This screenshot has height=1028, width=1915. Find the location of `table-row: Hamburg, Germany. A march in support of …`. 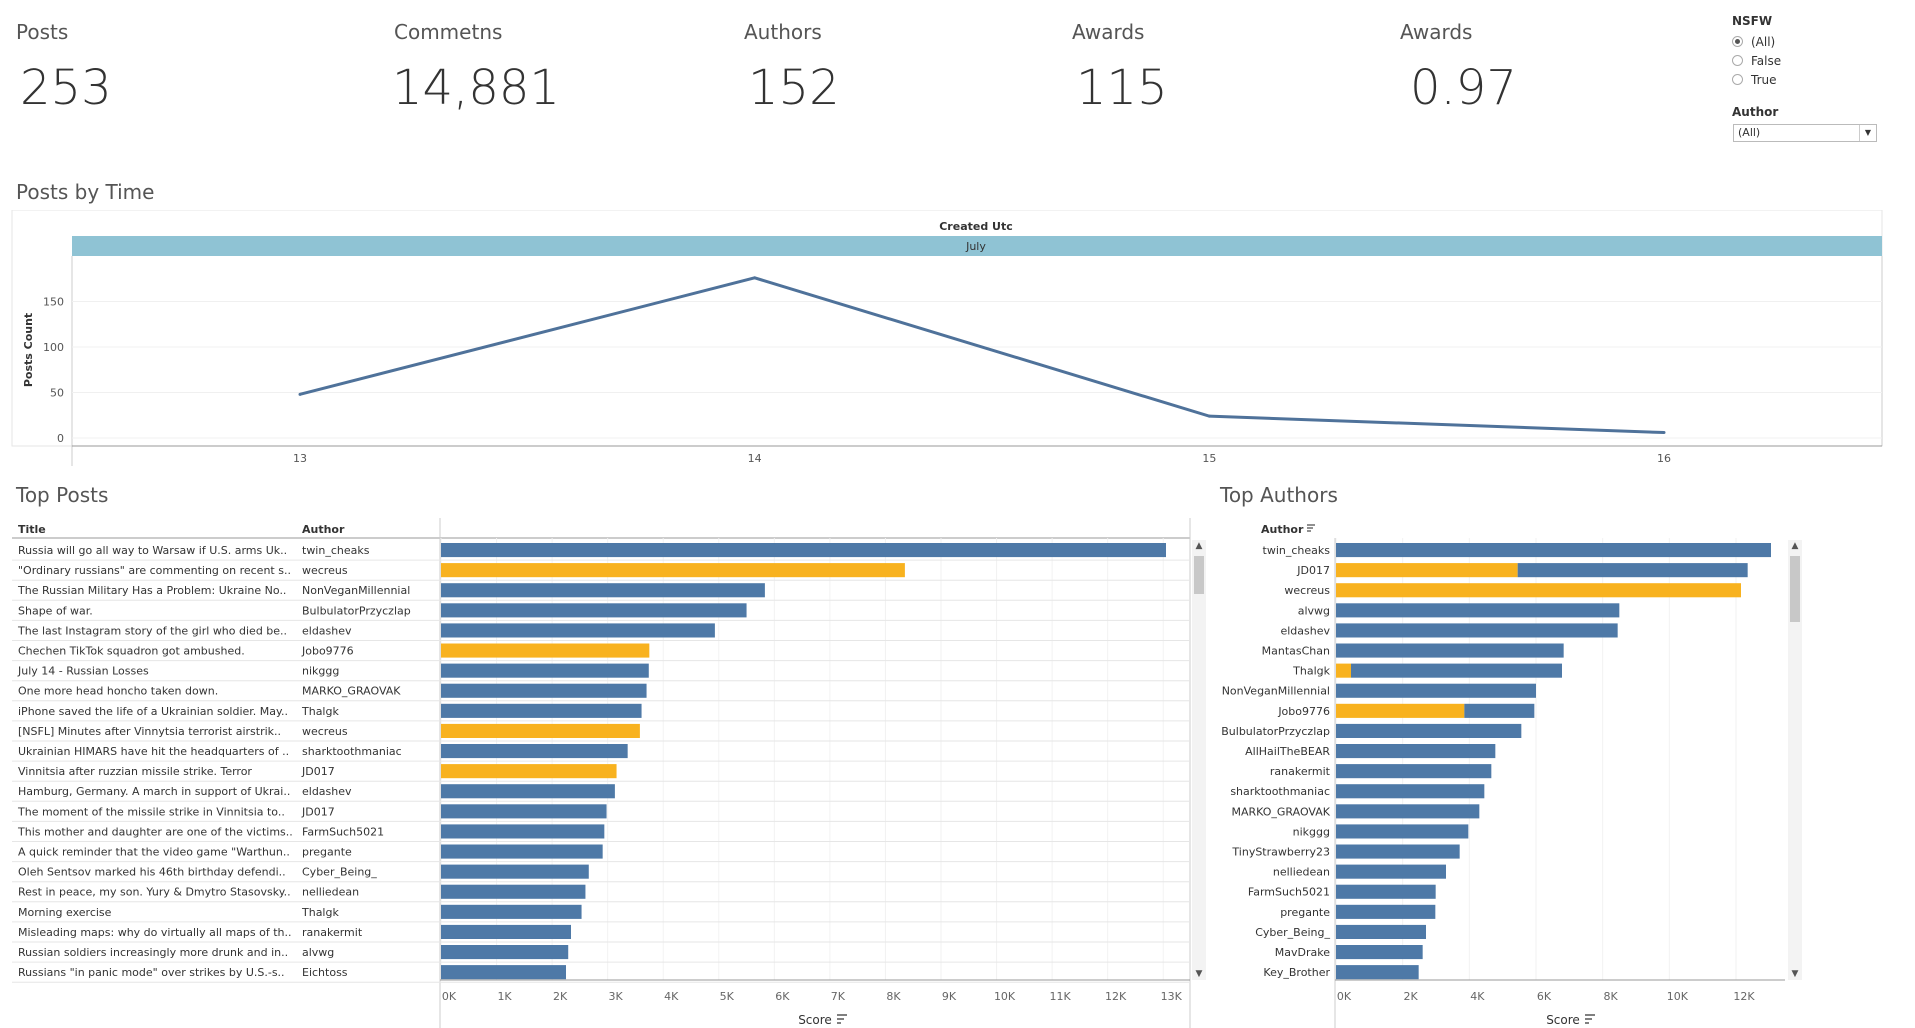

table-row: Hamburg, Germany. A march in support of … is located at coordinates (601, 793).